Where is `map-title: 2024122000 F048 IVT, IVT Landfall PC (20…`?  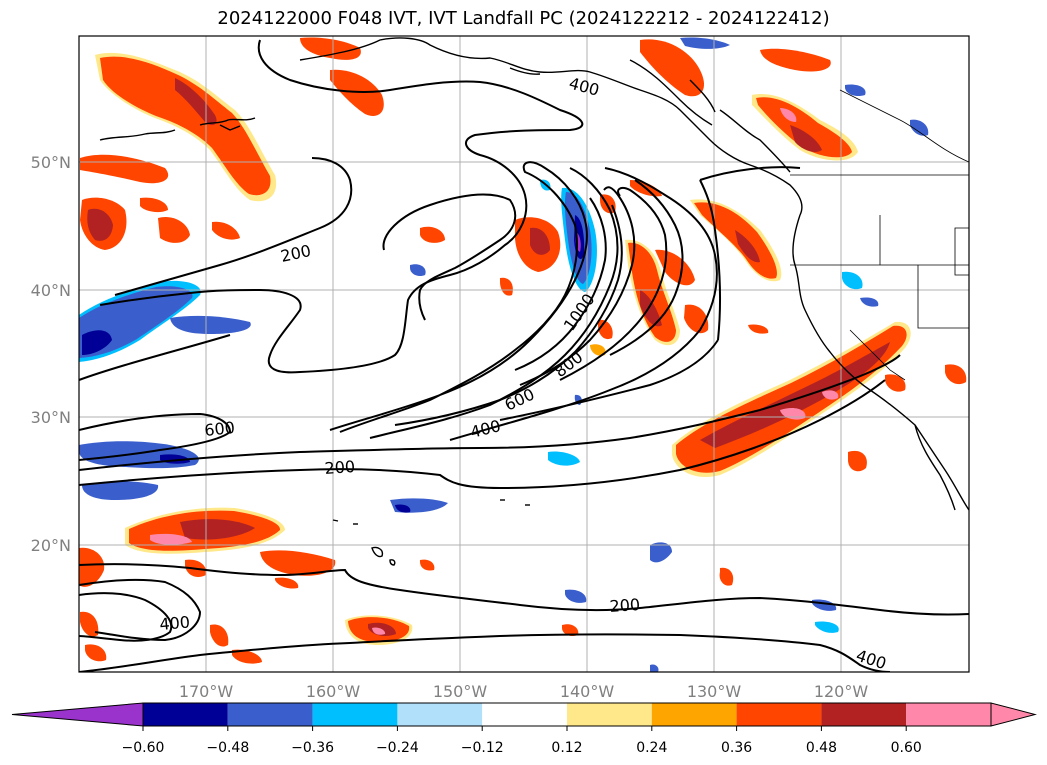
map-title: 2024122000 F048 IVT, IVT Landfall PC (20… is located at coordinates (523, 18).